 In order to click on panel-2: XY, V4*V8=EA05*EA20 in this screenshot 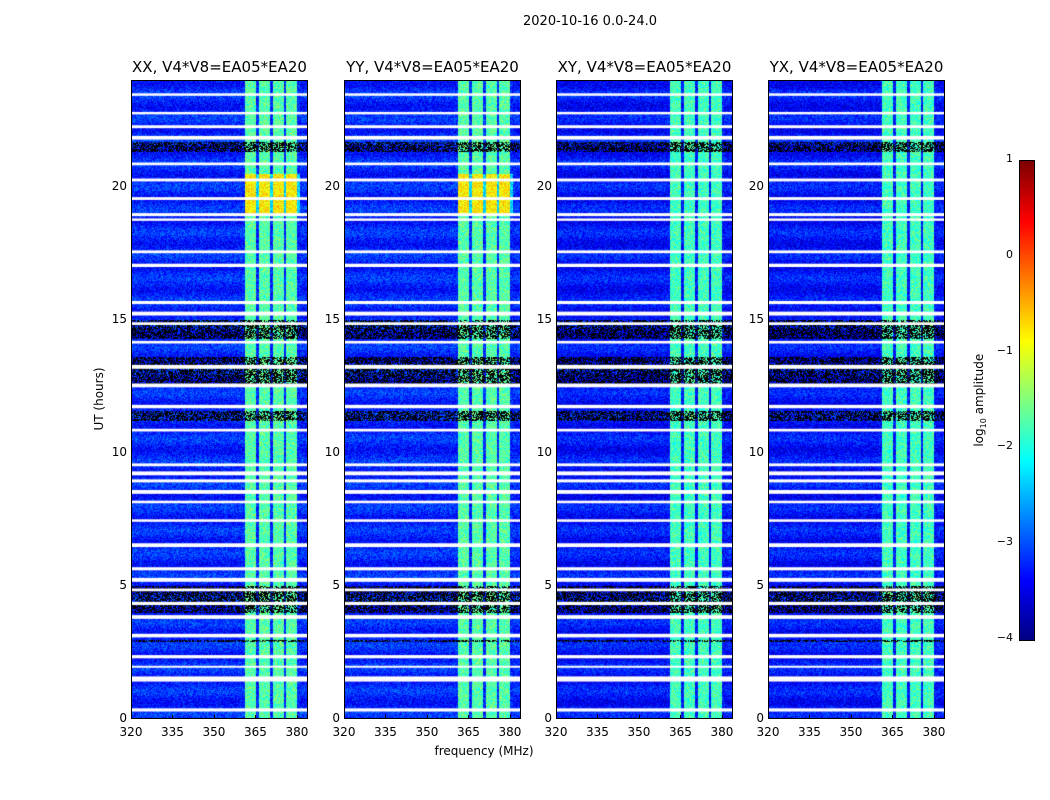, I will do `click(644, 388)`.